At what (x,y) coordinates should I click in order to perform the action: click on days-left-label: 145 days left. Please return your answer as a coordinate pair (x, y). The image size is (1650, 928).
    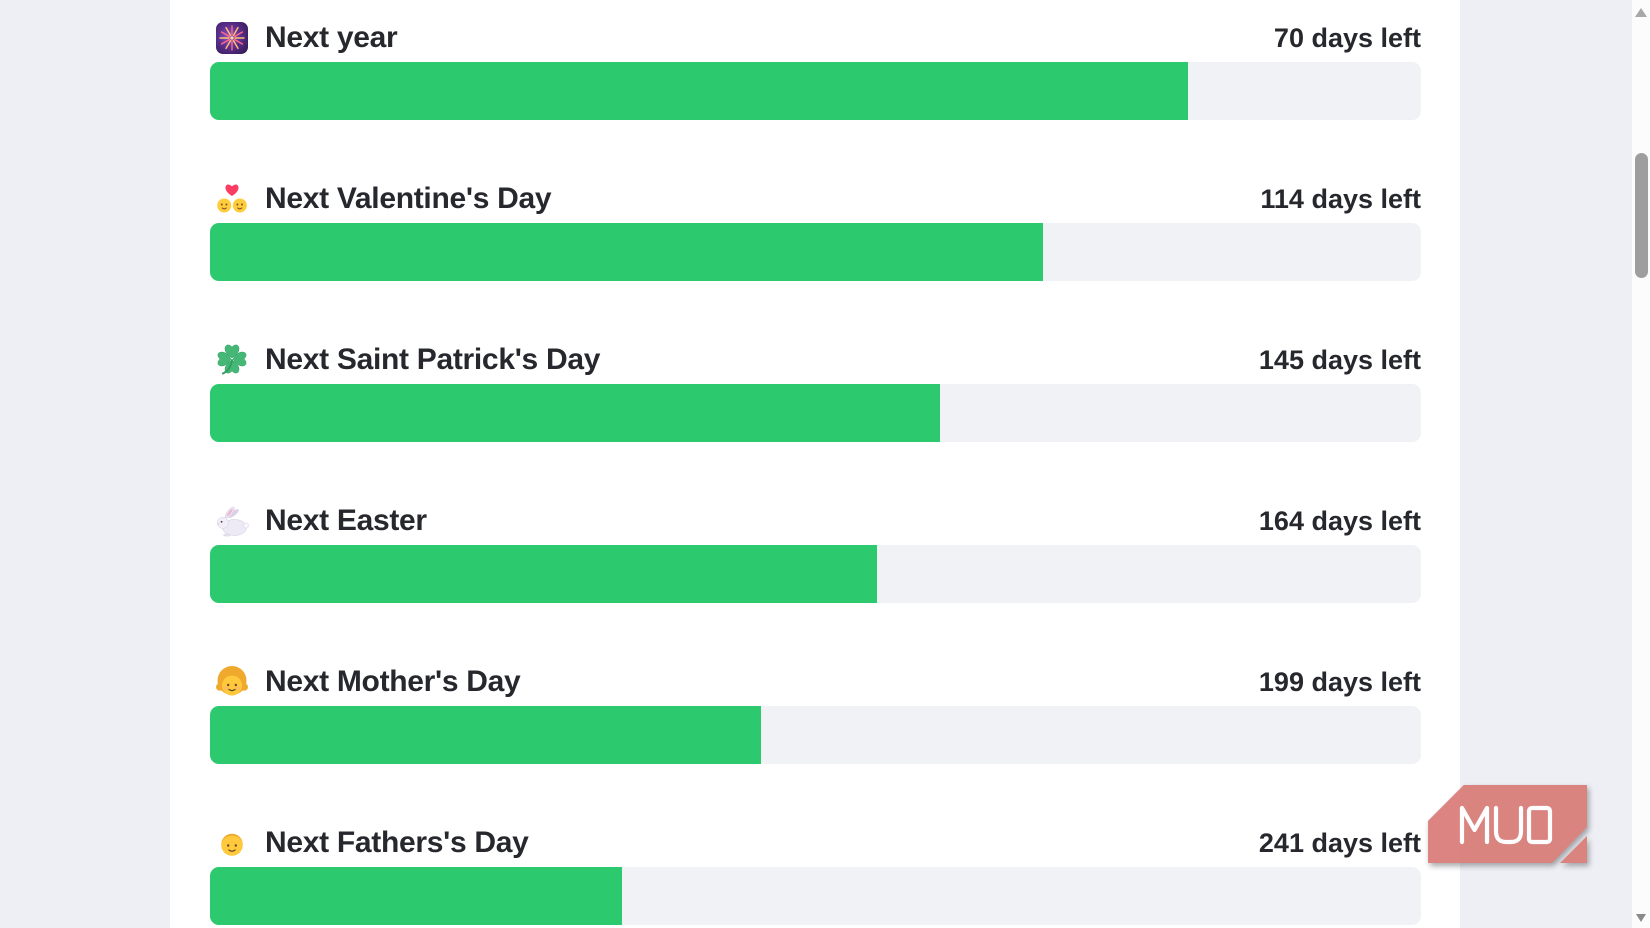
    Looking at the image, I should click on (1339, 359).